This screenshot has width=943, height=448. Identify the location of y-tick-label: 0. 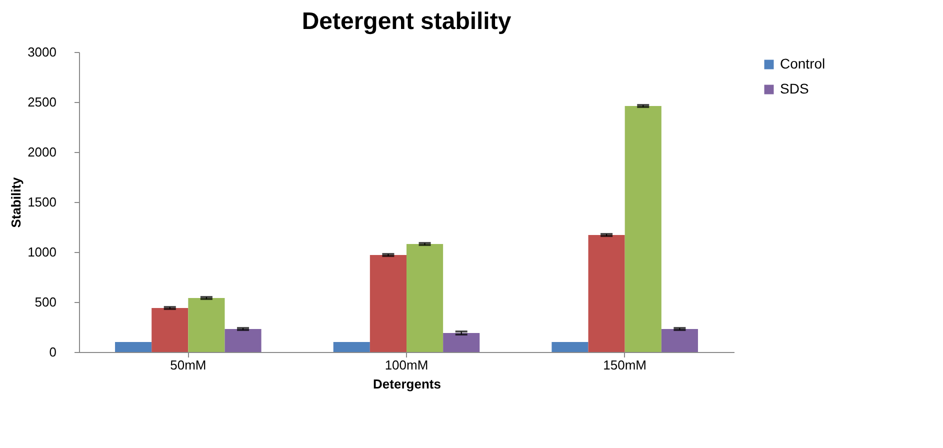
(52, 352).